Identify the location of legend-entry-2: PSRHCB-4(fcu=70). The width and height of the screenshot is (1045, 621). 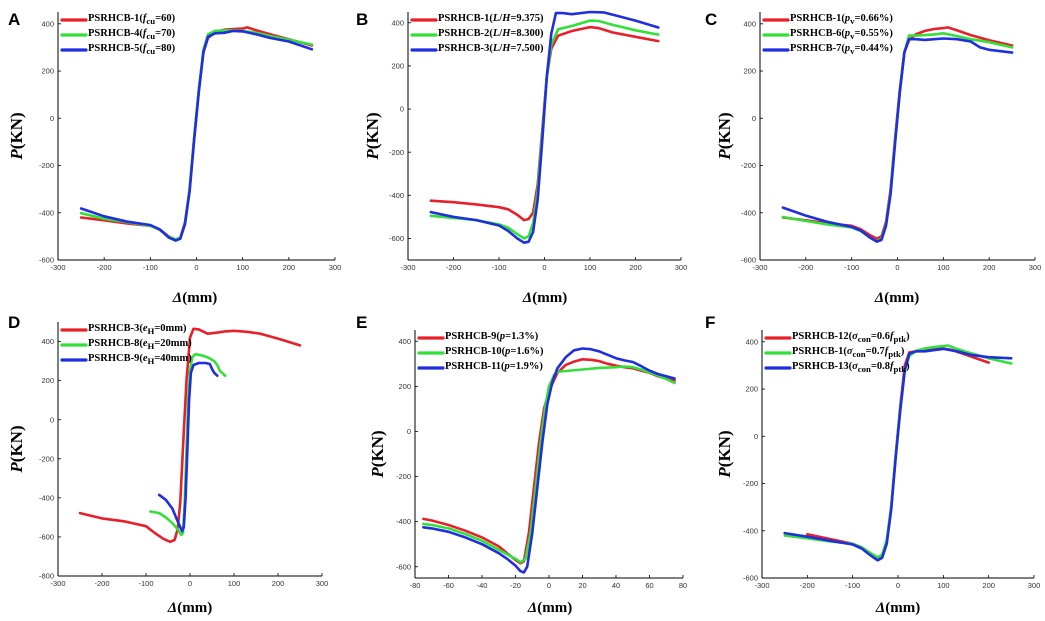
(132, 35).